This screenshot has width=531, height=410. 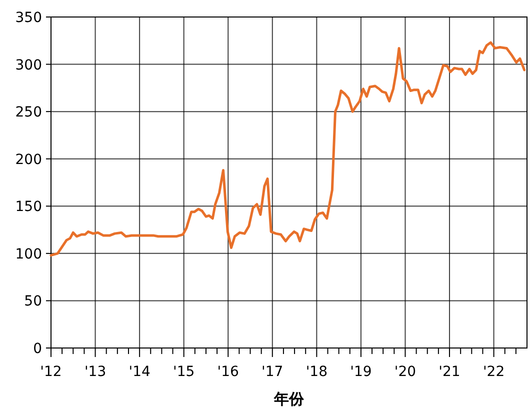 I want to click on x-tick-label: '19, so click(x=361, y=372).